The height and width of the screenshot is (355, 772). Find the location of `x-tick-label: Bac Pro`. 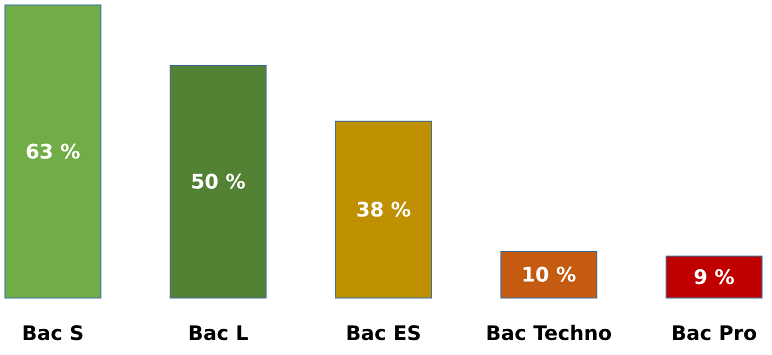

x-tick-label: Bac Pro is located at coordinates (714, 333).